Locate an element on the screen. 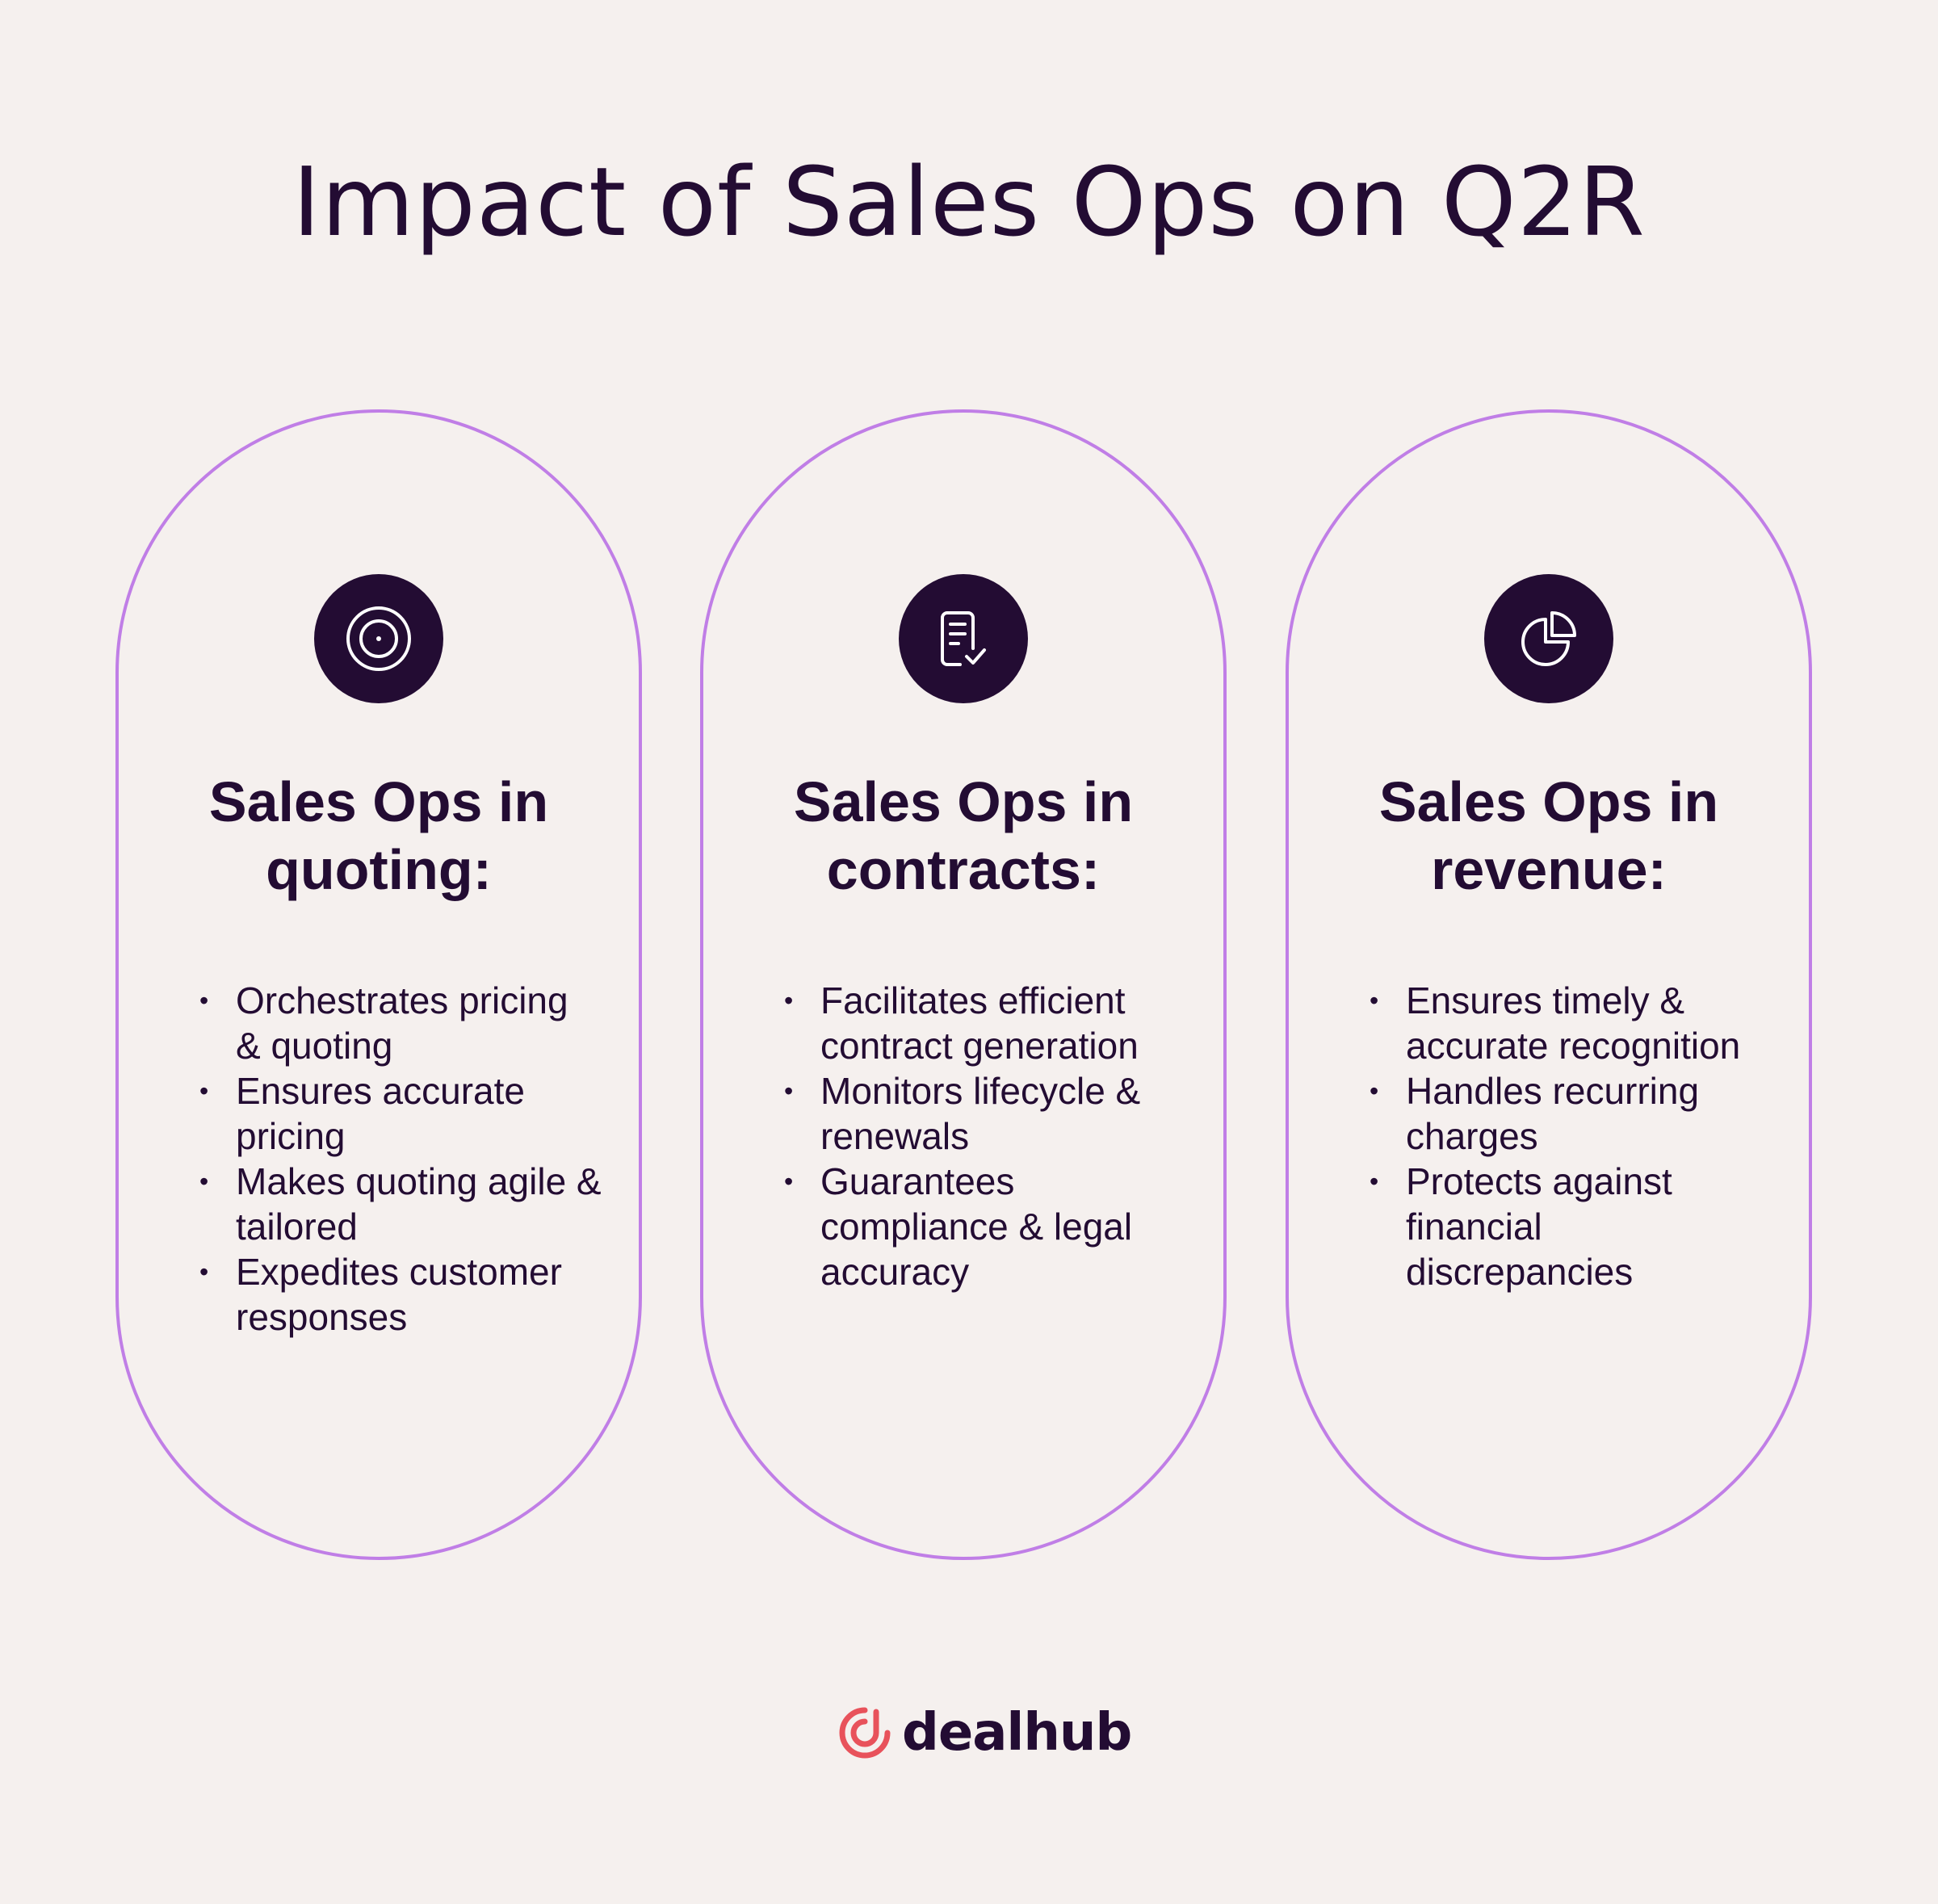  list-item: Ensures accurate pricing is located at coordinates (401, 1113).